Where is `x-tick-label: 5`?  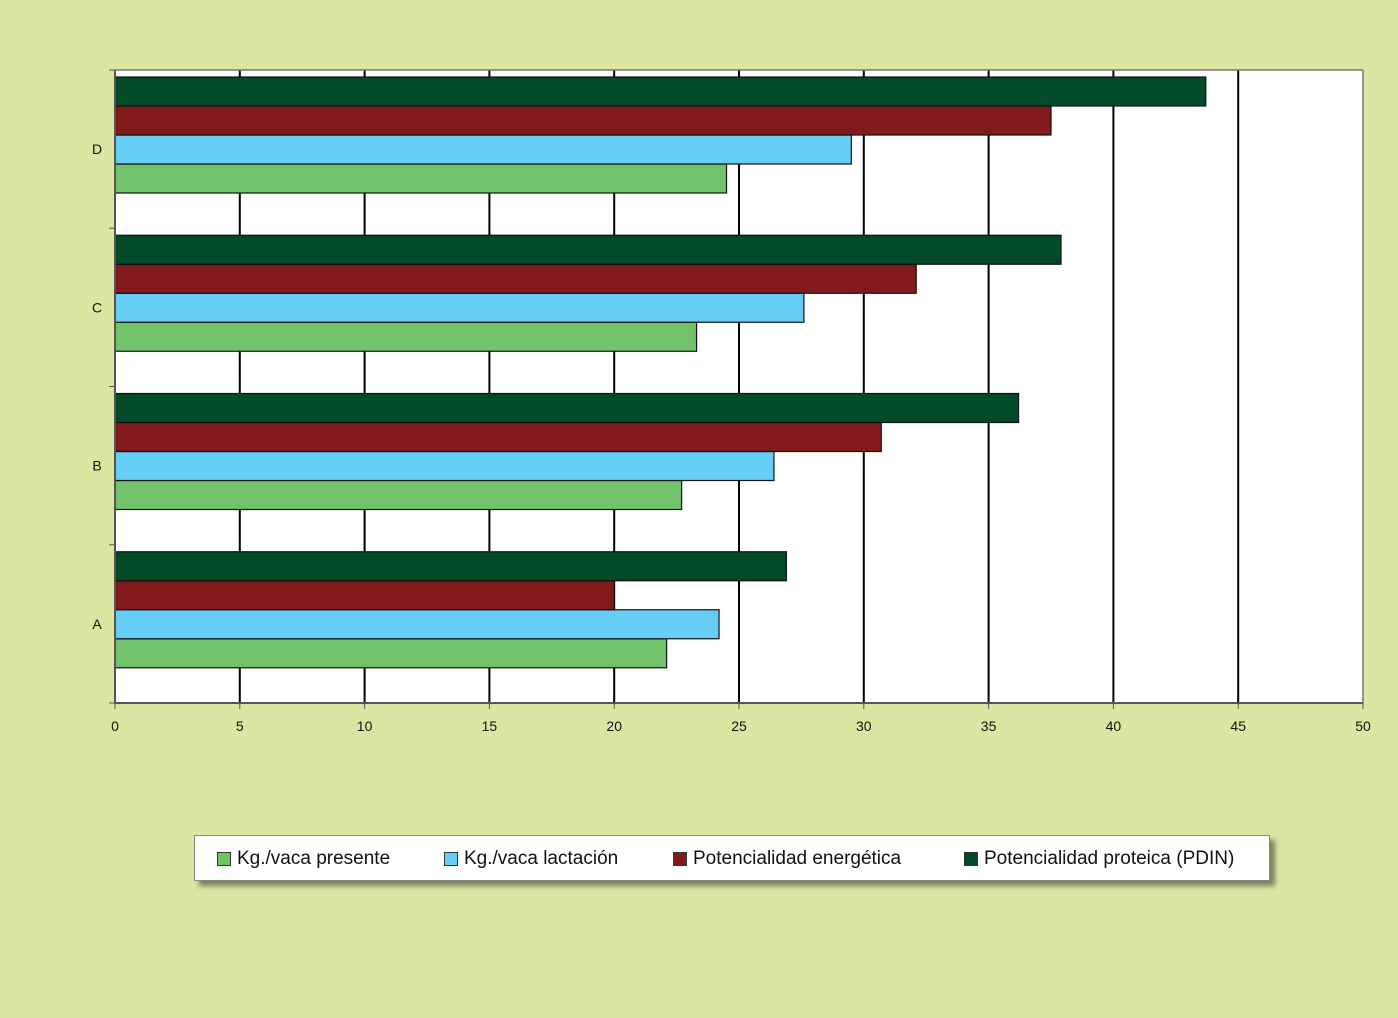
x-tick-label: 5 is located at coordinates (240, 726).